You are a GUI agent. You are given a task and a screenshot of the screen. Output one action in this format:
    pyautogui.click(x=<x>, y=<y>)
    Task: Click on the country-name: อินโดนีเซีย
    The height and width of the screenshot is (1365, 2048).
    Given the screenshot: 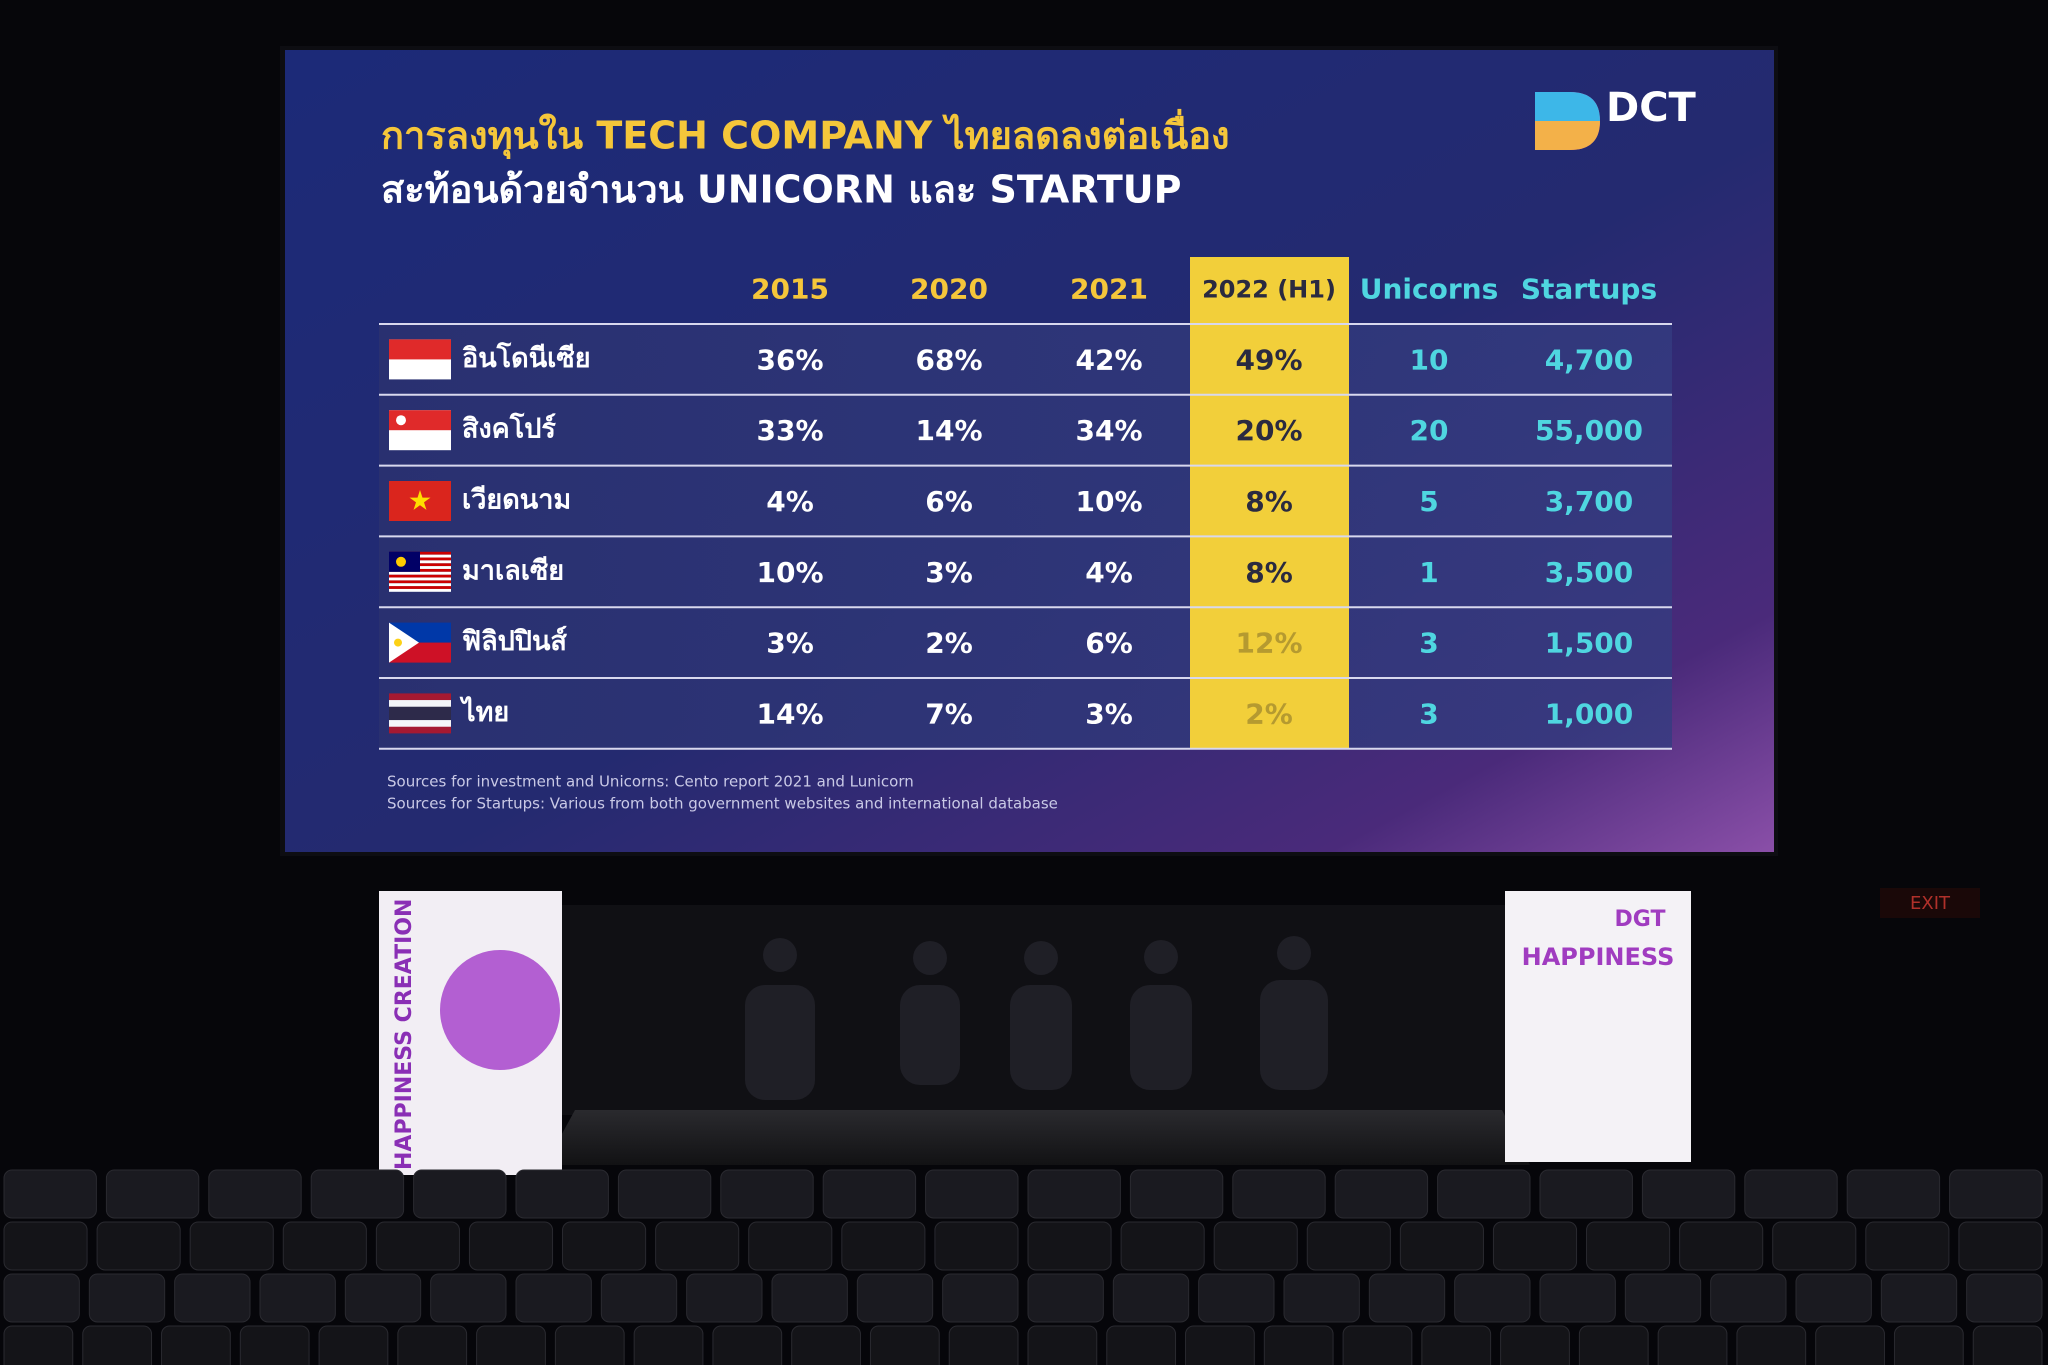 What is the action you would take?
    pyautogui.click(x=526, y=357)
    